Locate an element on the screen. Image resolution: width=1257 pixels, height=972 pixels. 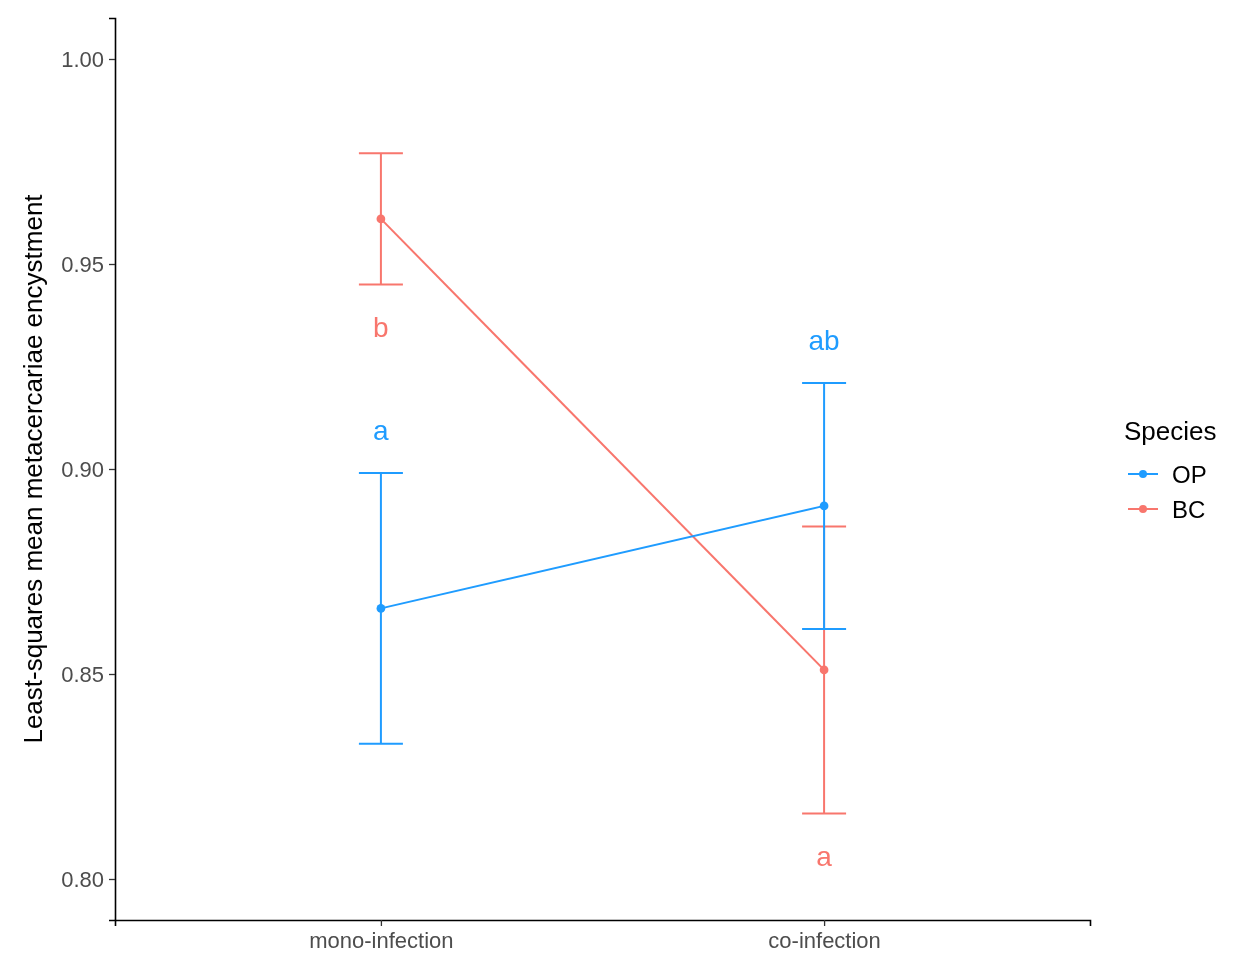
y-tick-label: 0.95 is located at coordinates (82, 264).